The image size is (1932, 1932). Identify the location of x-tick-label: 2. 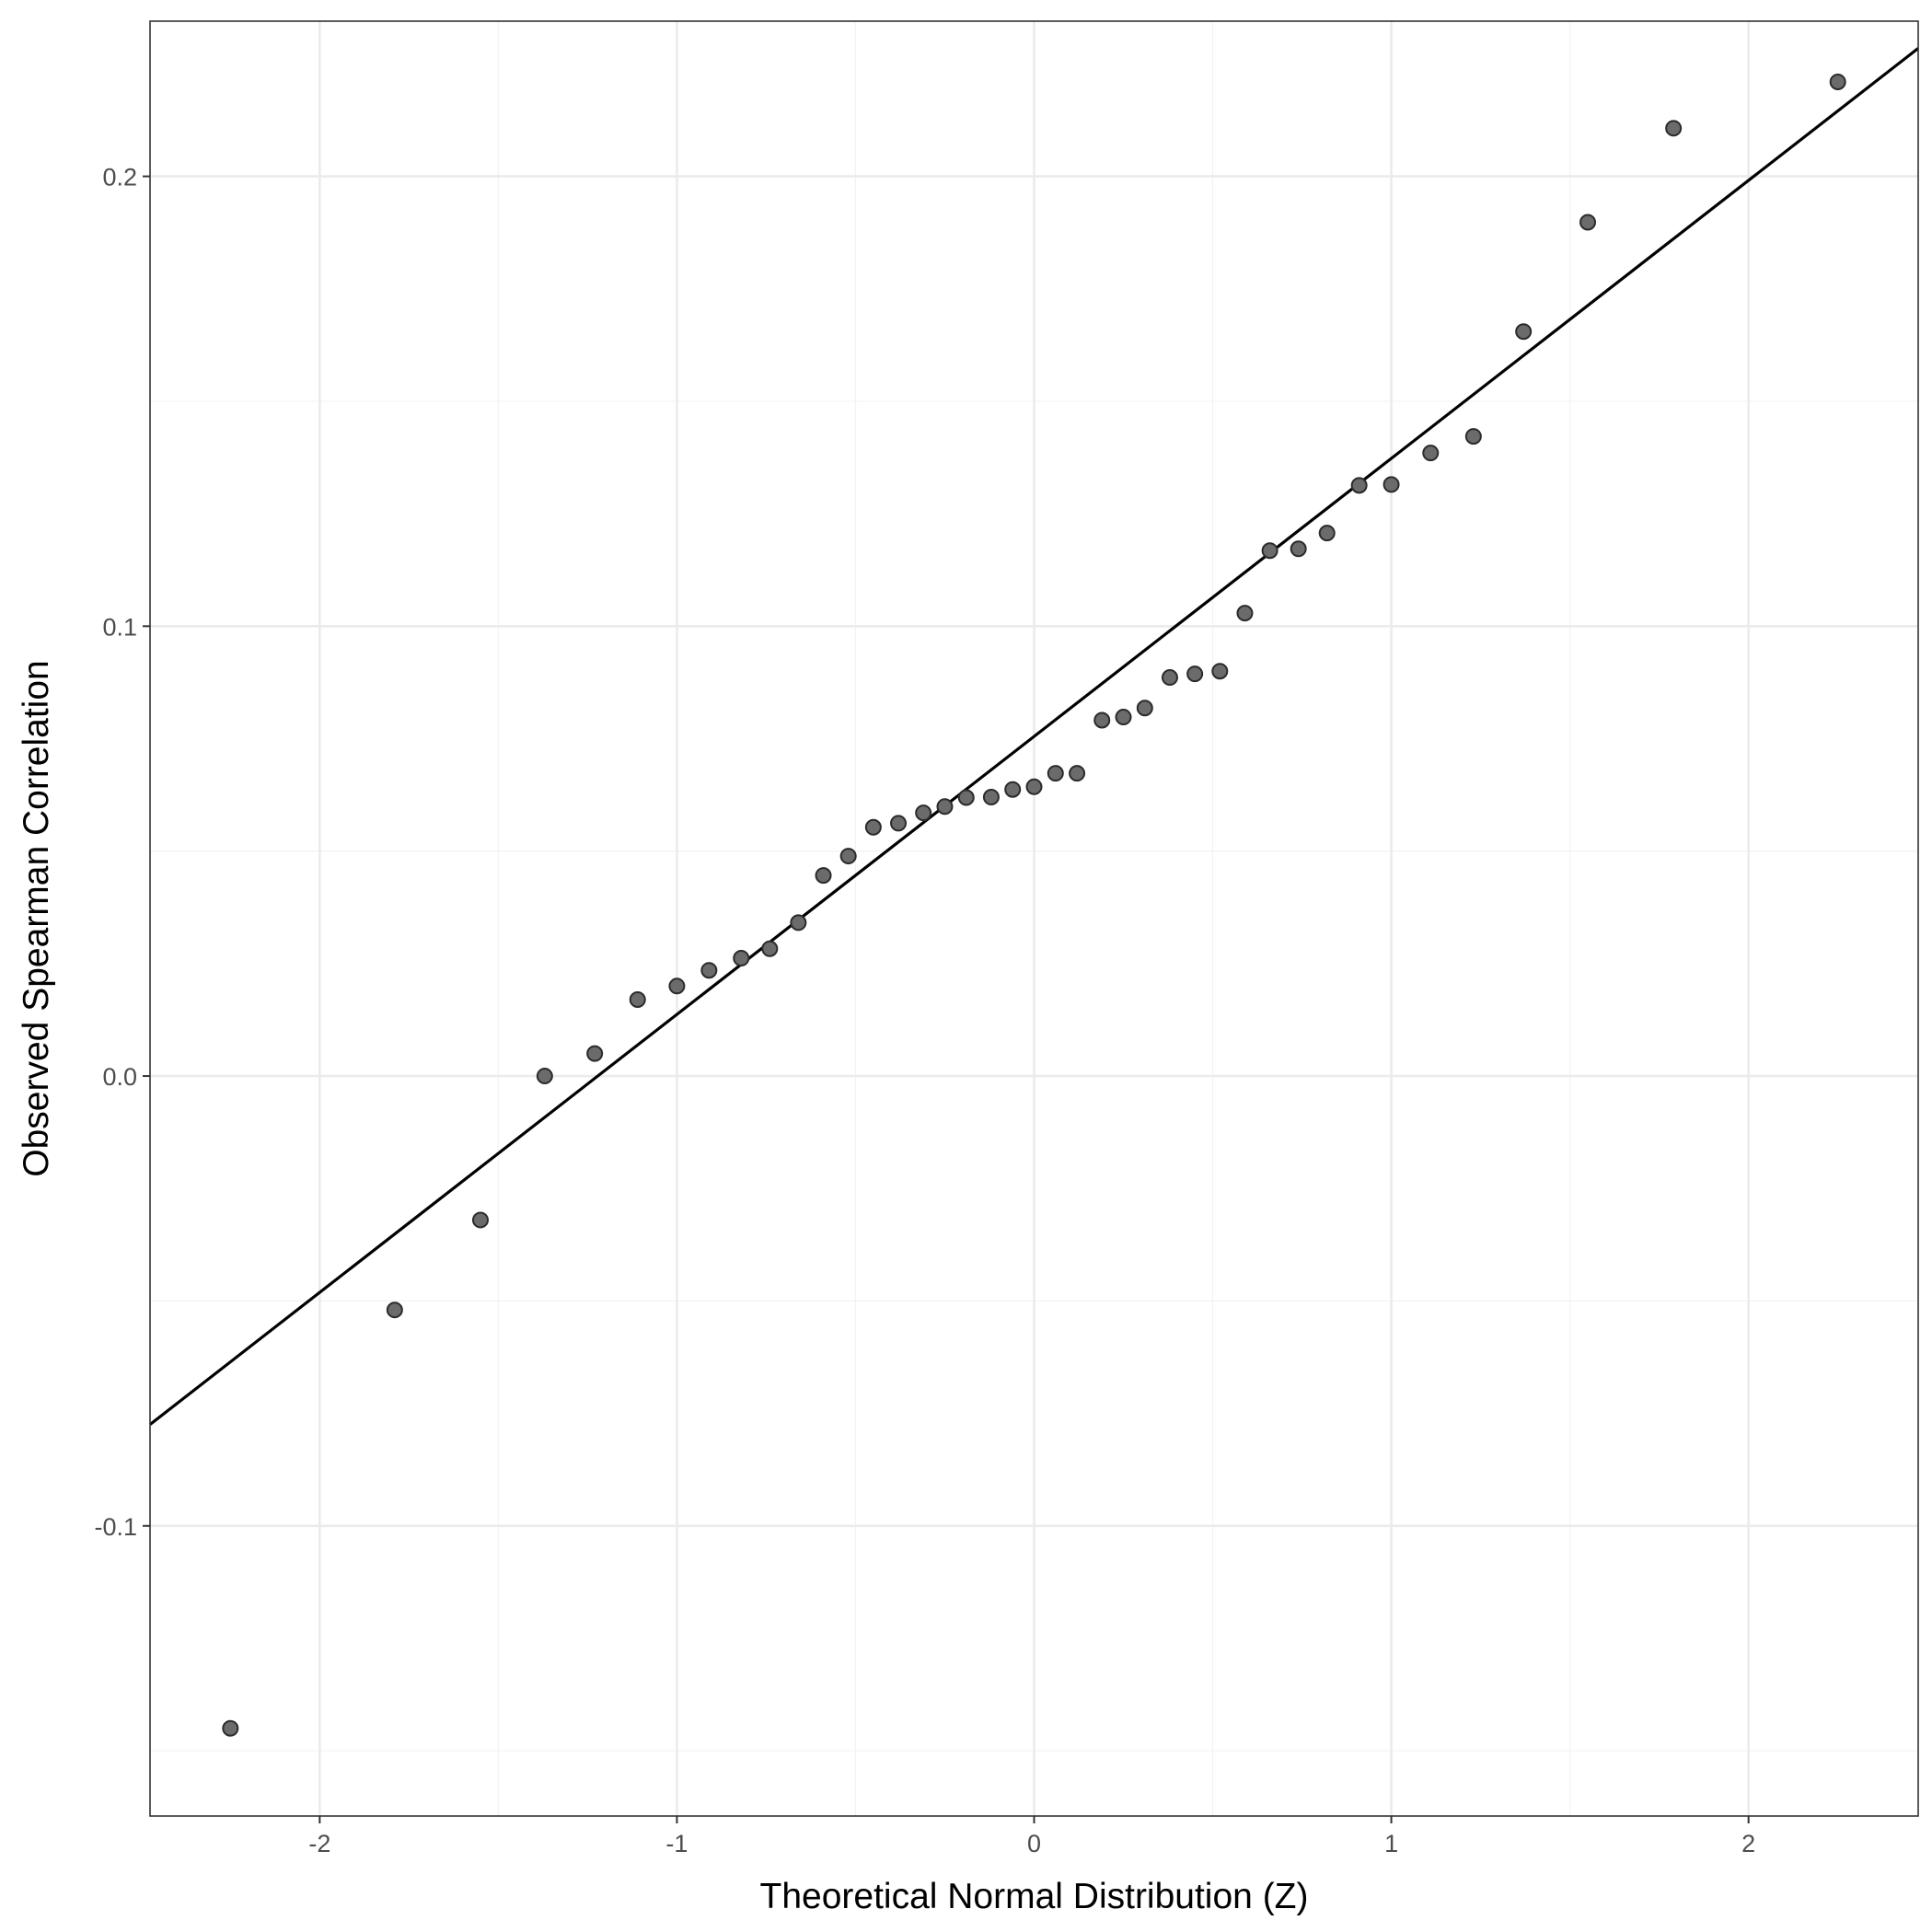
(1748, 1844).